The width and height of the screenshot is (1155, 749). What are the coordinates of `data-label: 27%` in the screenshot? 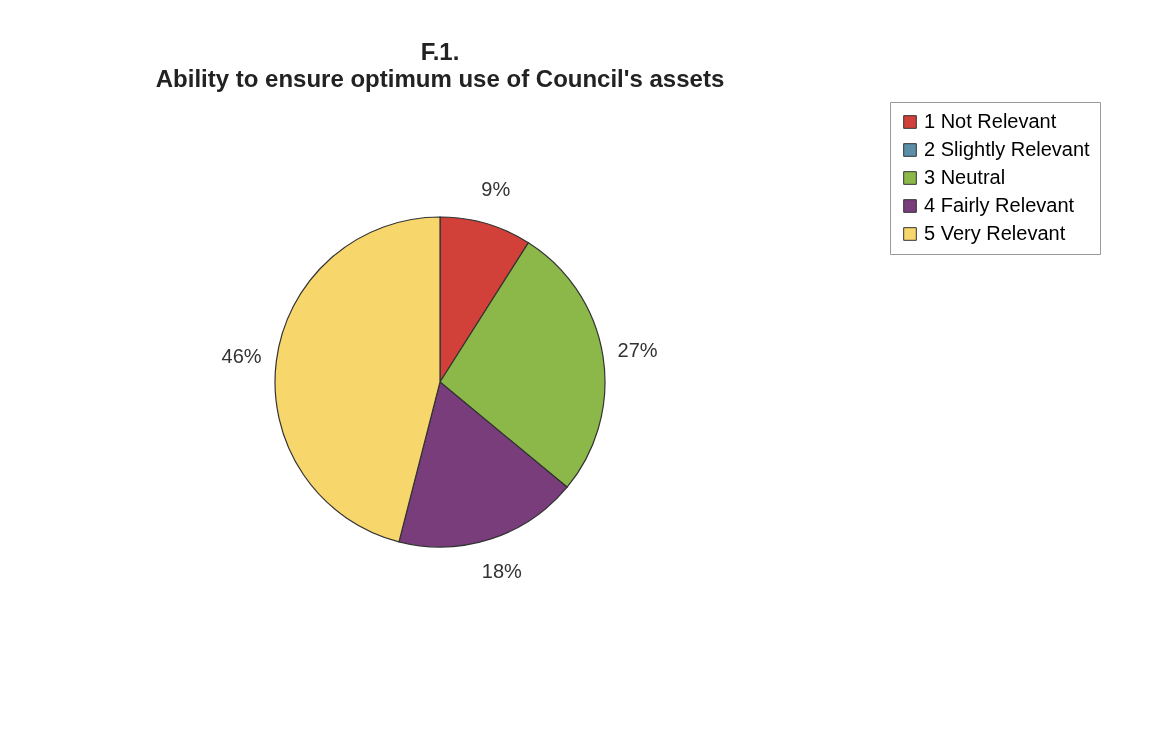 It's located at (637, 349).